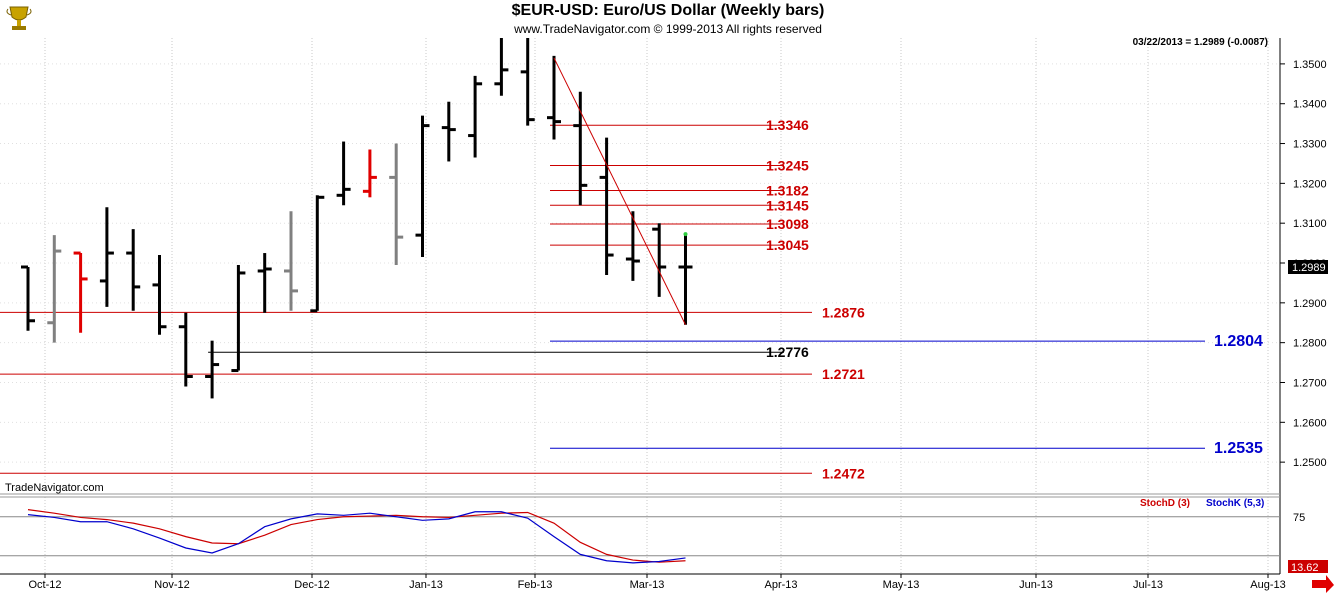 This screenshot has height=594, width=1336. I want to click on y-tick-label: 1.2600, so click(1310, 423).